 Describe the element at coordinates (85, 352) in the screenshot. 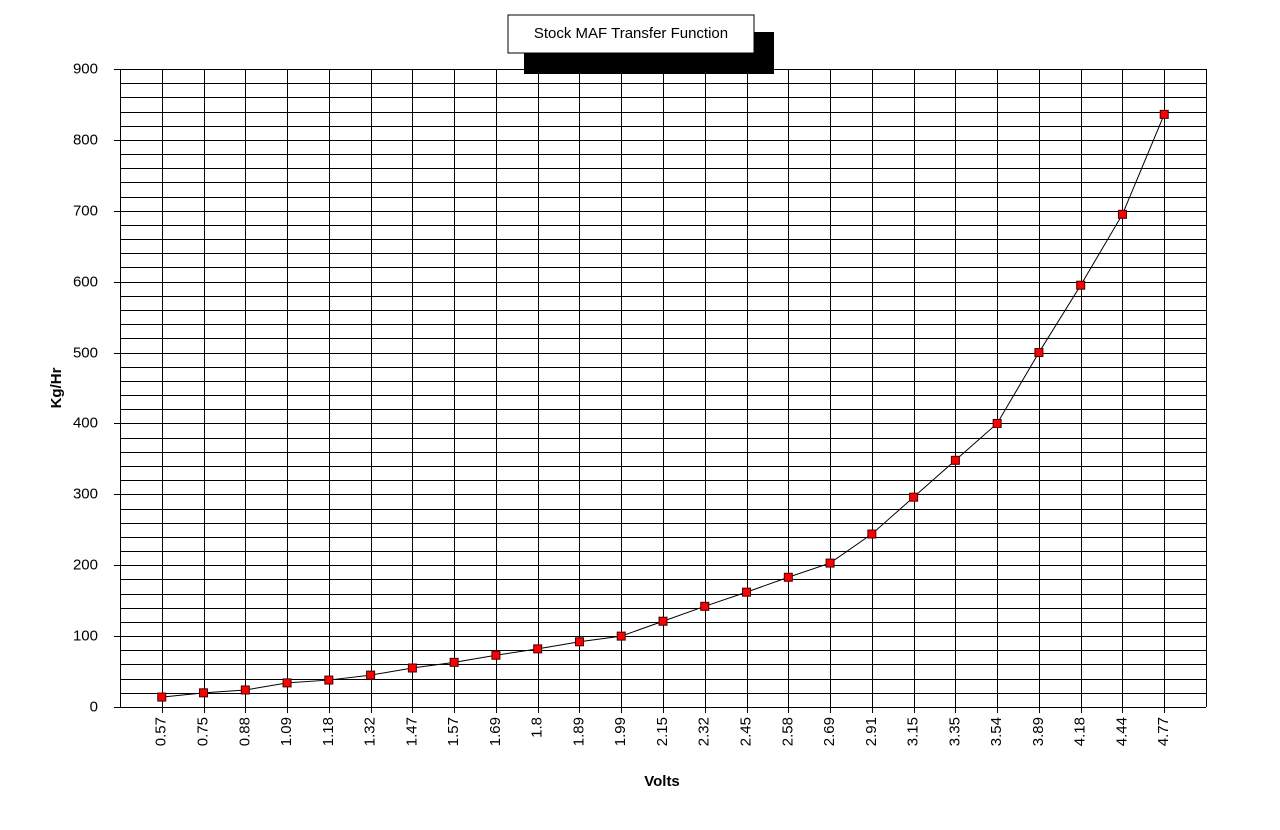

I see `y-tick-label: 500` at that location.